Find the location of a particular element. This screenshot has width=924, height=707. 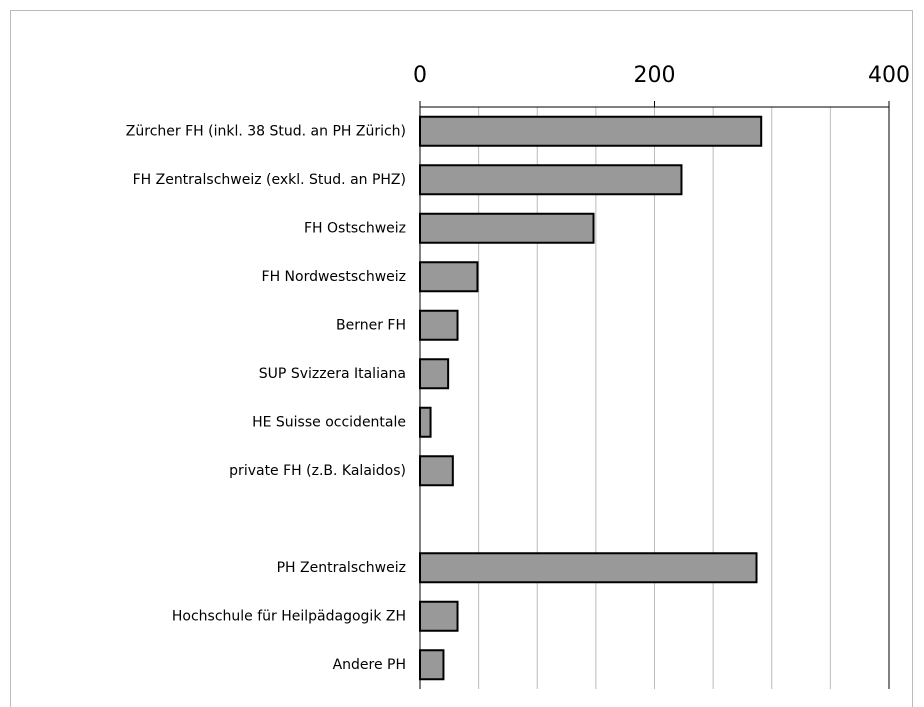

y-tick-label: Berner FH is located at coordinates (371, 325).